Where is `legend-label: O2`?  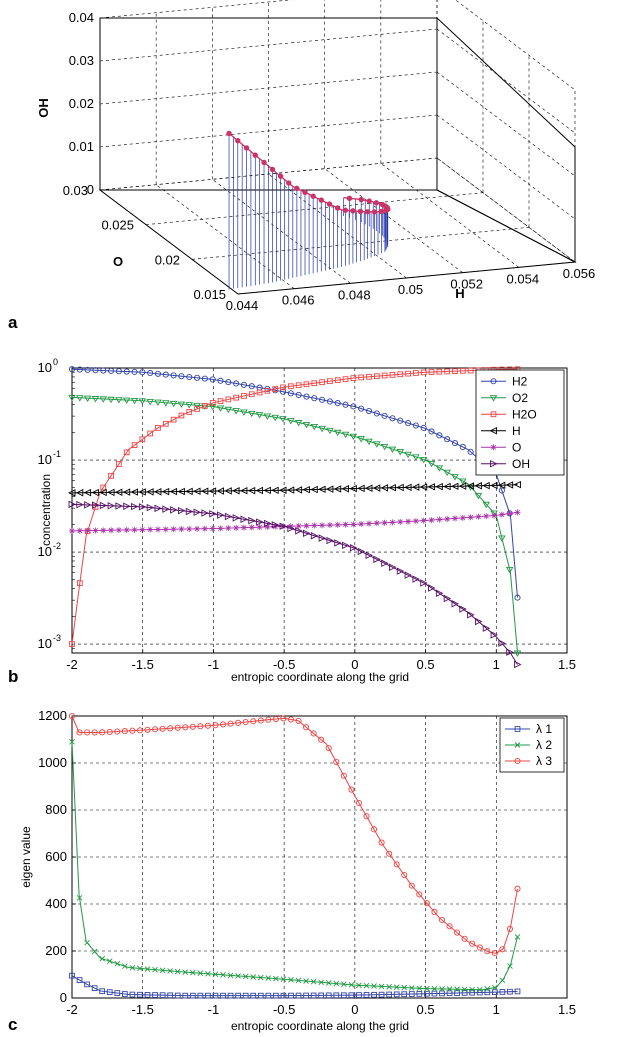 legend-label: O2 is located at coordinates (520, 398).